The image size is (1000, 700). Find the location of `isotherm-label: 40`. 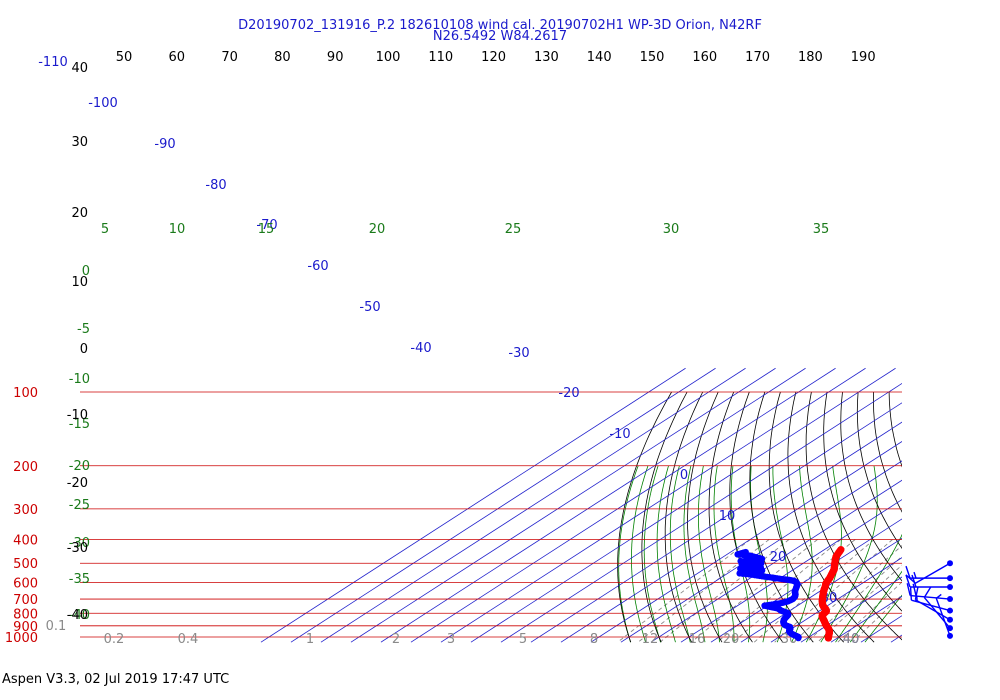

isotherm-label: 40 is located at coordinates (851, 639).